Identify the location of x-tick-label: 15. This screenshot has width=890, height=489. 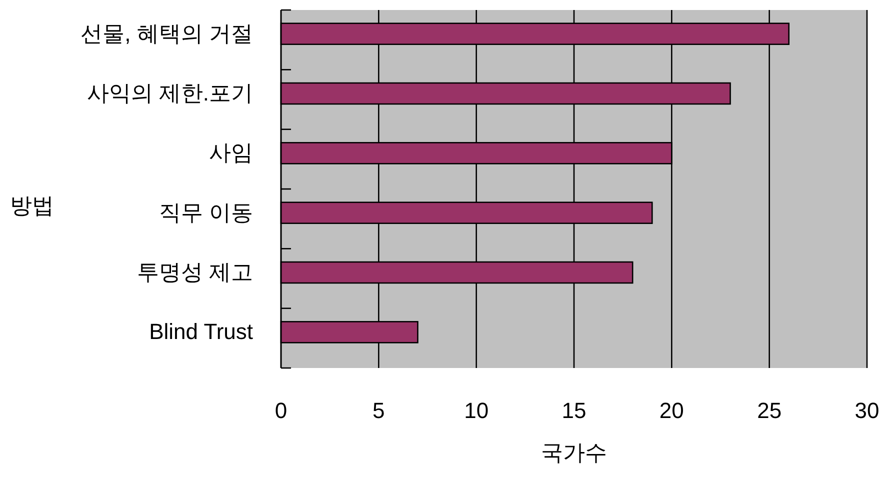
(574, 410).